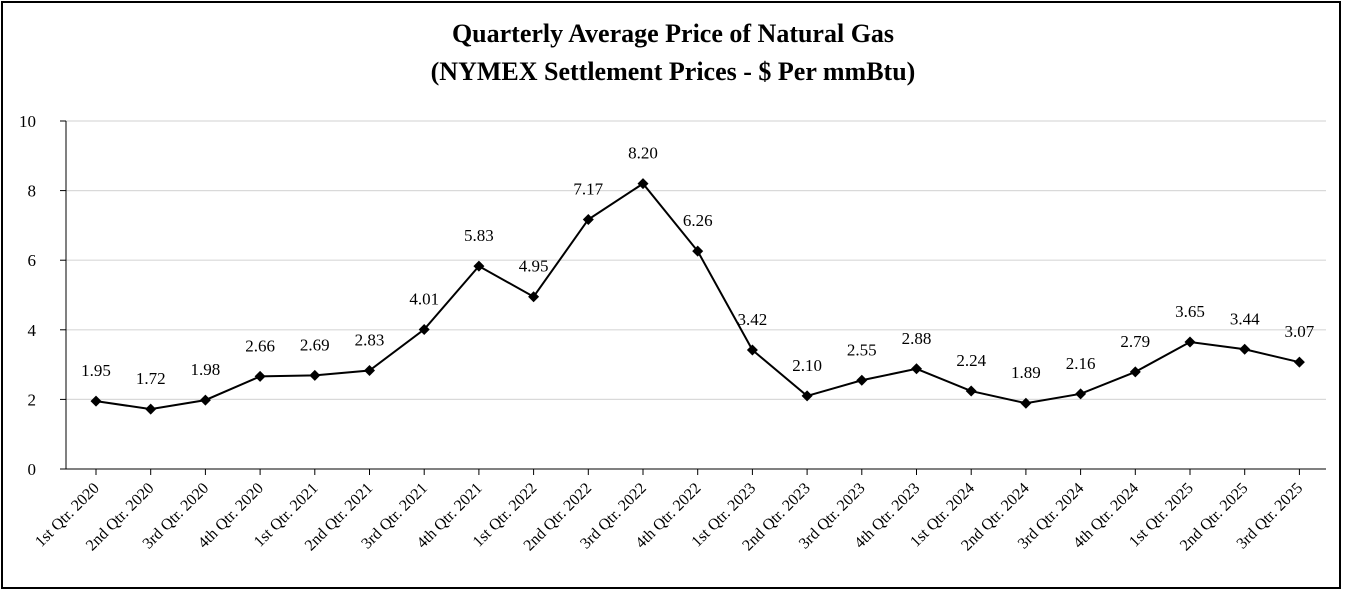 The width and height of the screenshot is (1346, 594). I want to click on data-label: 2.55, so click(862, 349).